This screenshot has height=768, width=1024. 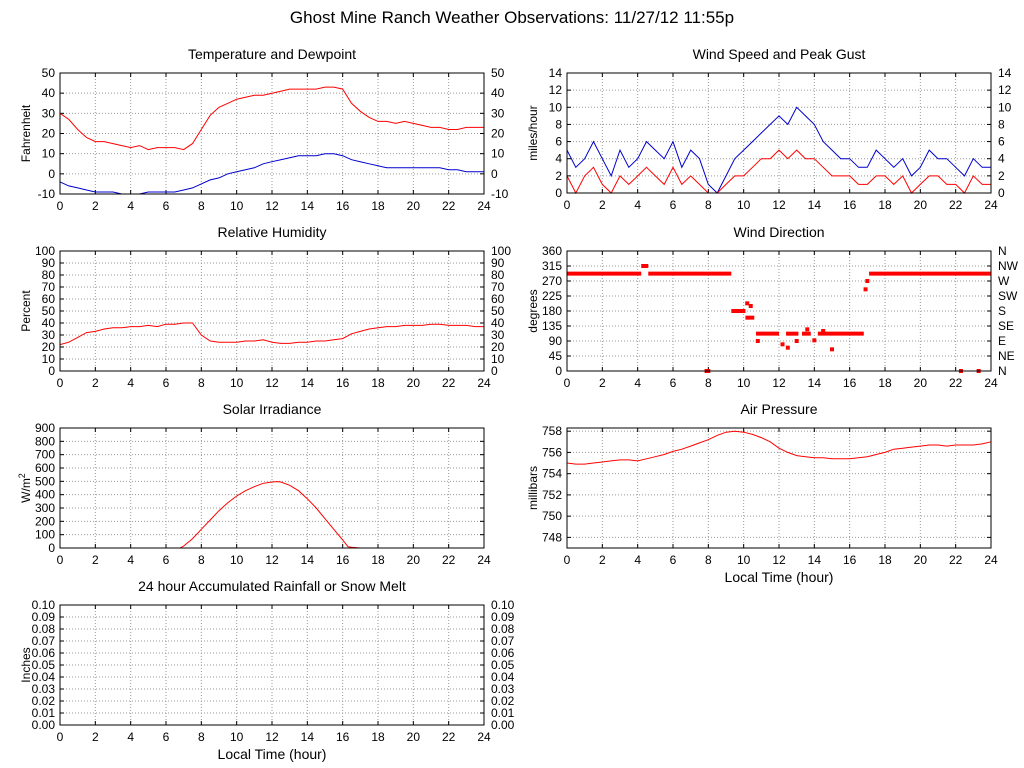 What do you see at coordinates (44, 677) in the screenshot?
I see `y-tick-label: 0.04` at bounding box center [44, 677].